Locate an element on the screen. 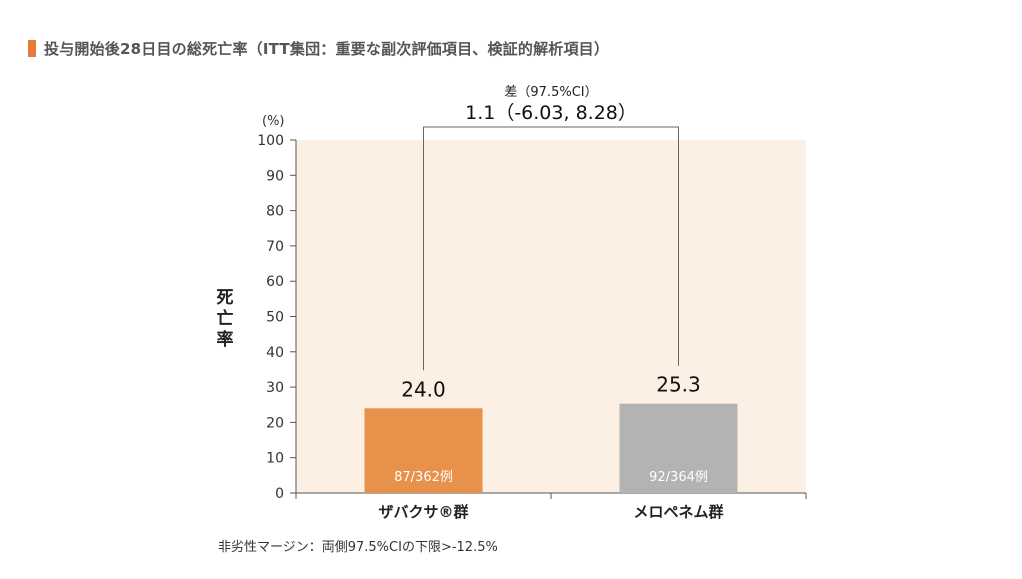 This screenshot has height=579, width=1022. chart-title: 投与開始後28日目の総死亡率（ITT集団：重要な副次評価項目、検証的解析項目） is located at coordinates (318, 48).